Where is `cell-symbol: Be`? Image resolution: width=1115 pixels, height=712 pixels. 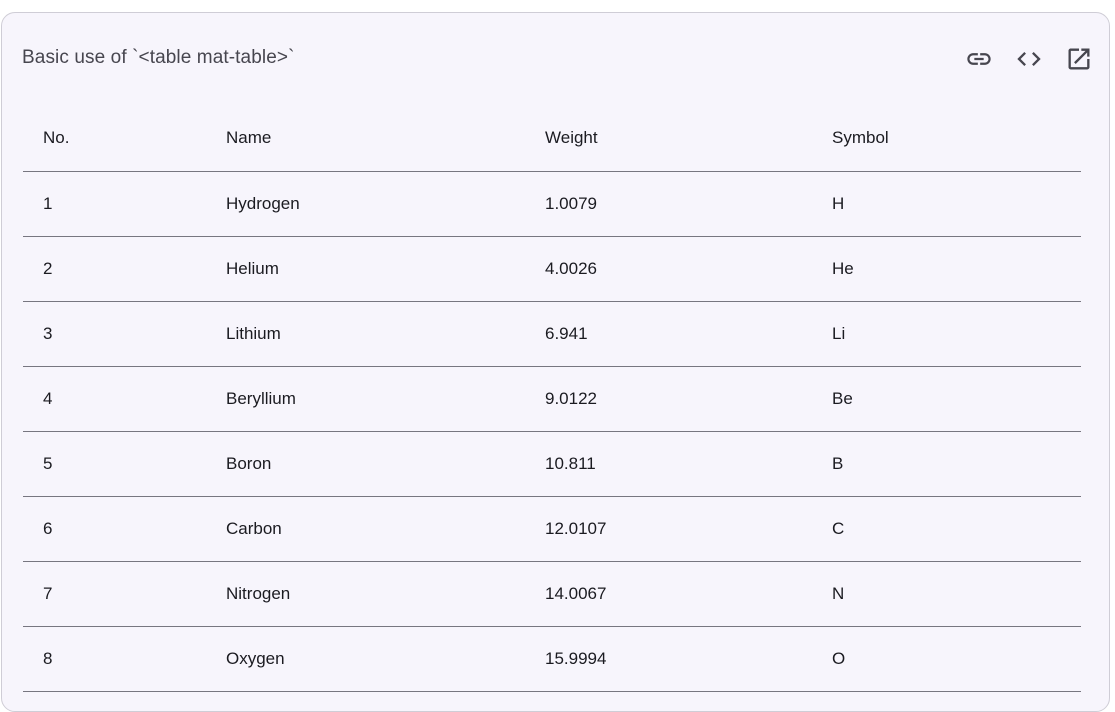 cell-symbol: Be is located at coordinates (946, 399).